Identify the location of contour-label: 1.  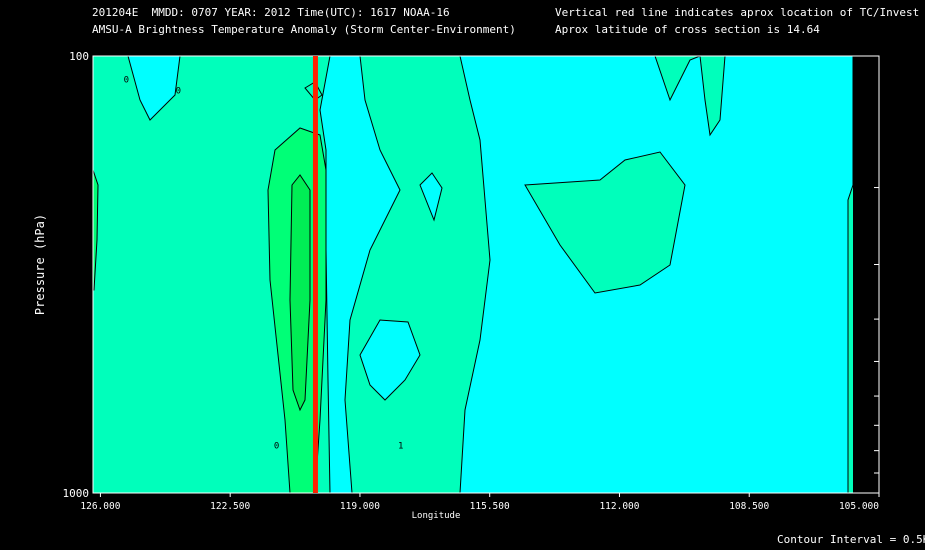
(400, 446).